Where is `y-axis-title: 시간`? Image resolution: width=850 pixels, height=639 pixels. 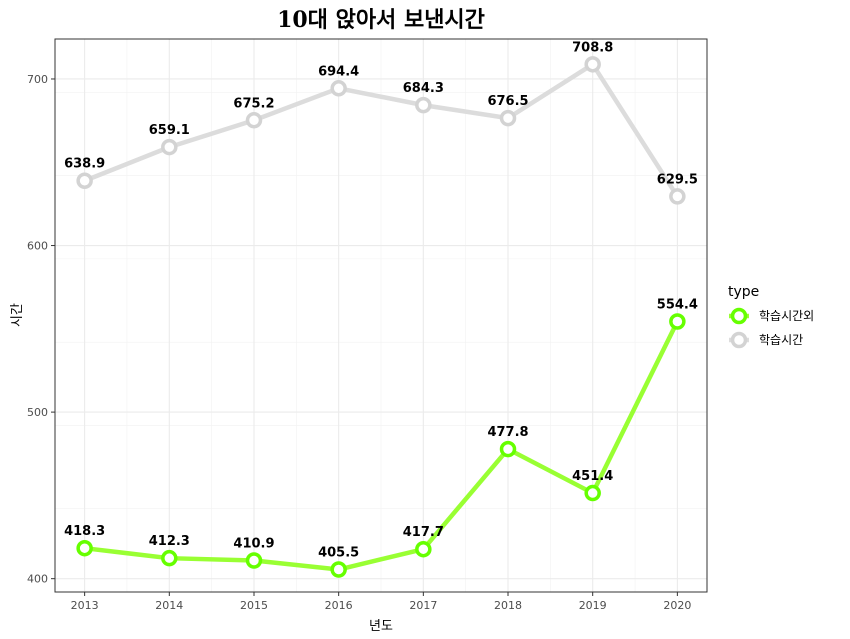
y-axis-title: 시간 is located at coordinates (17, 315).